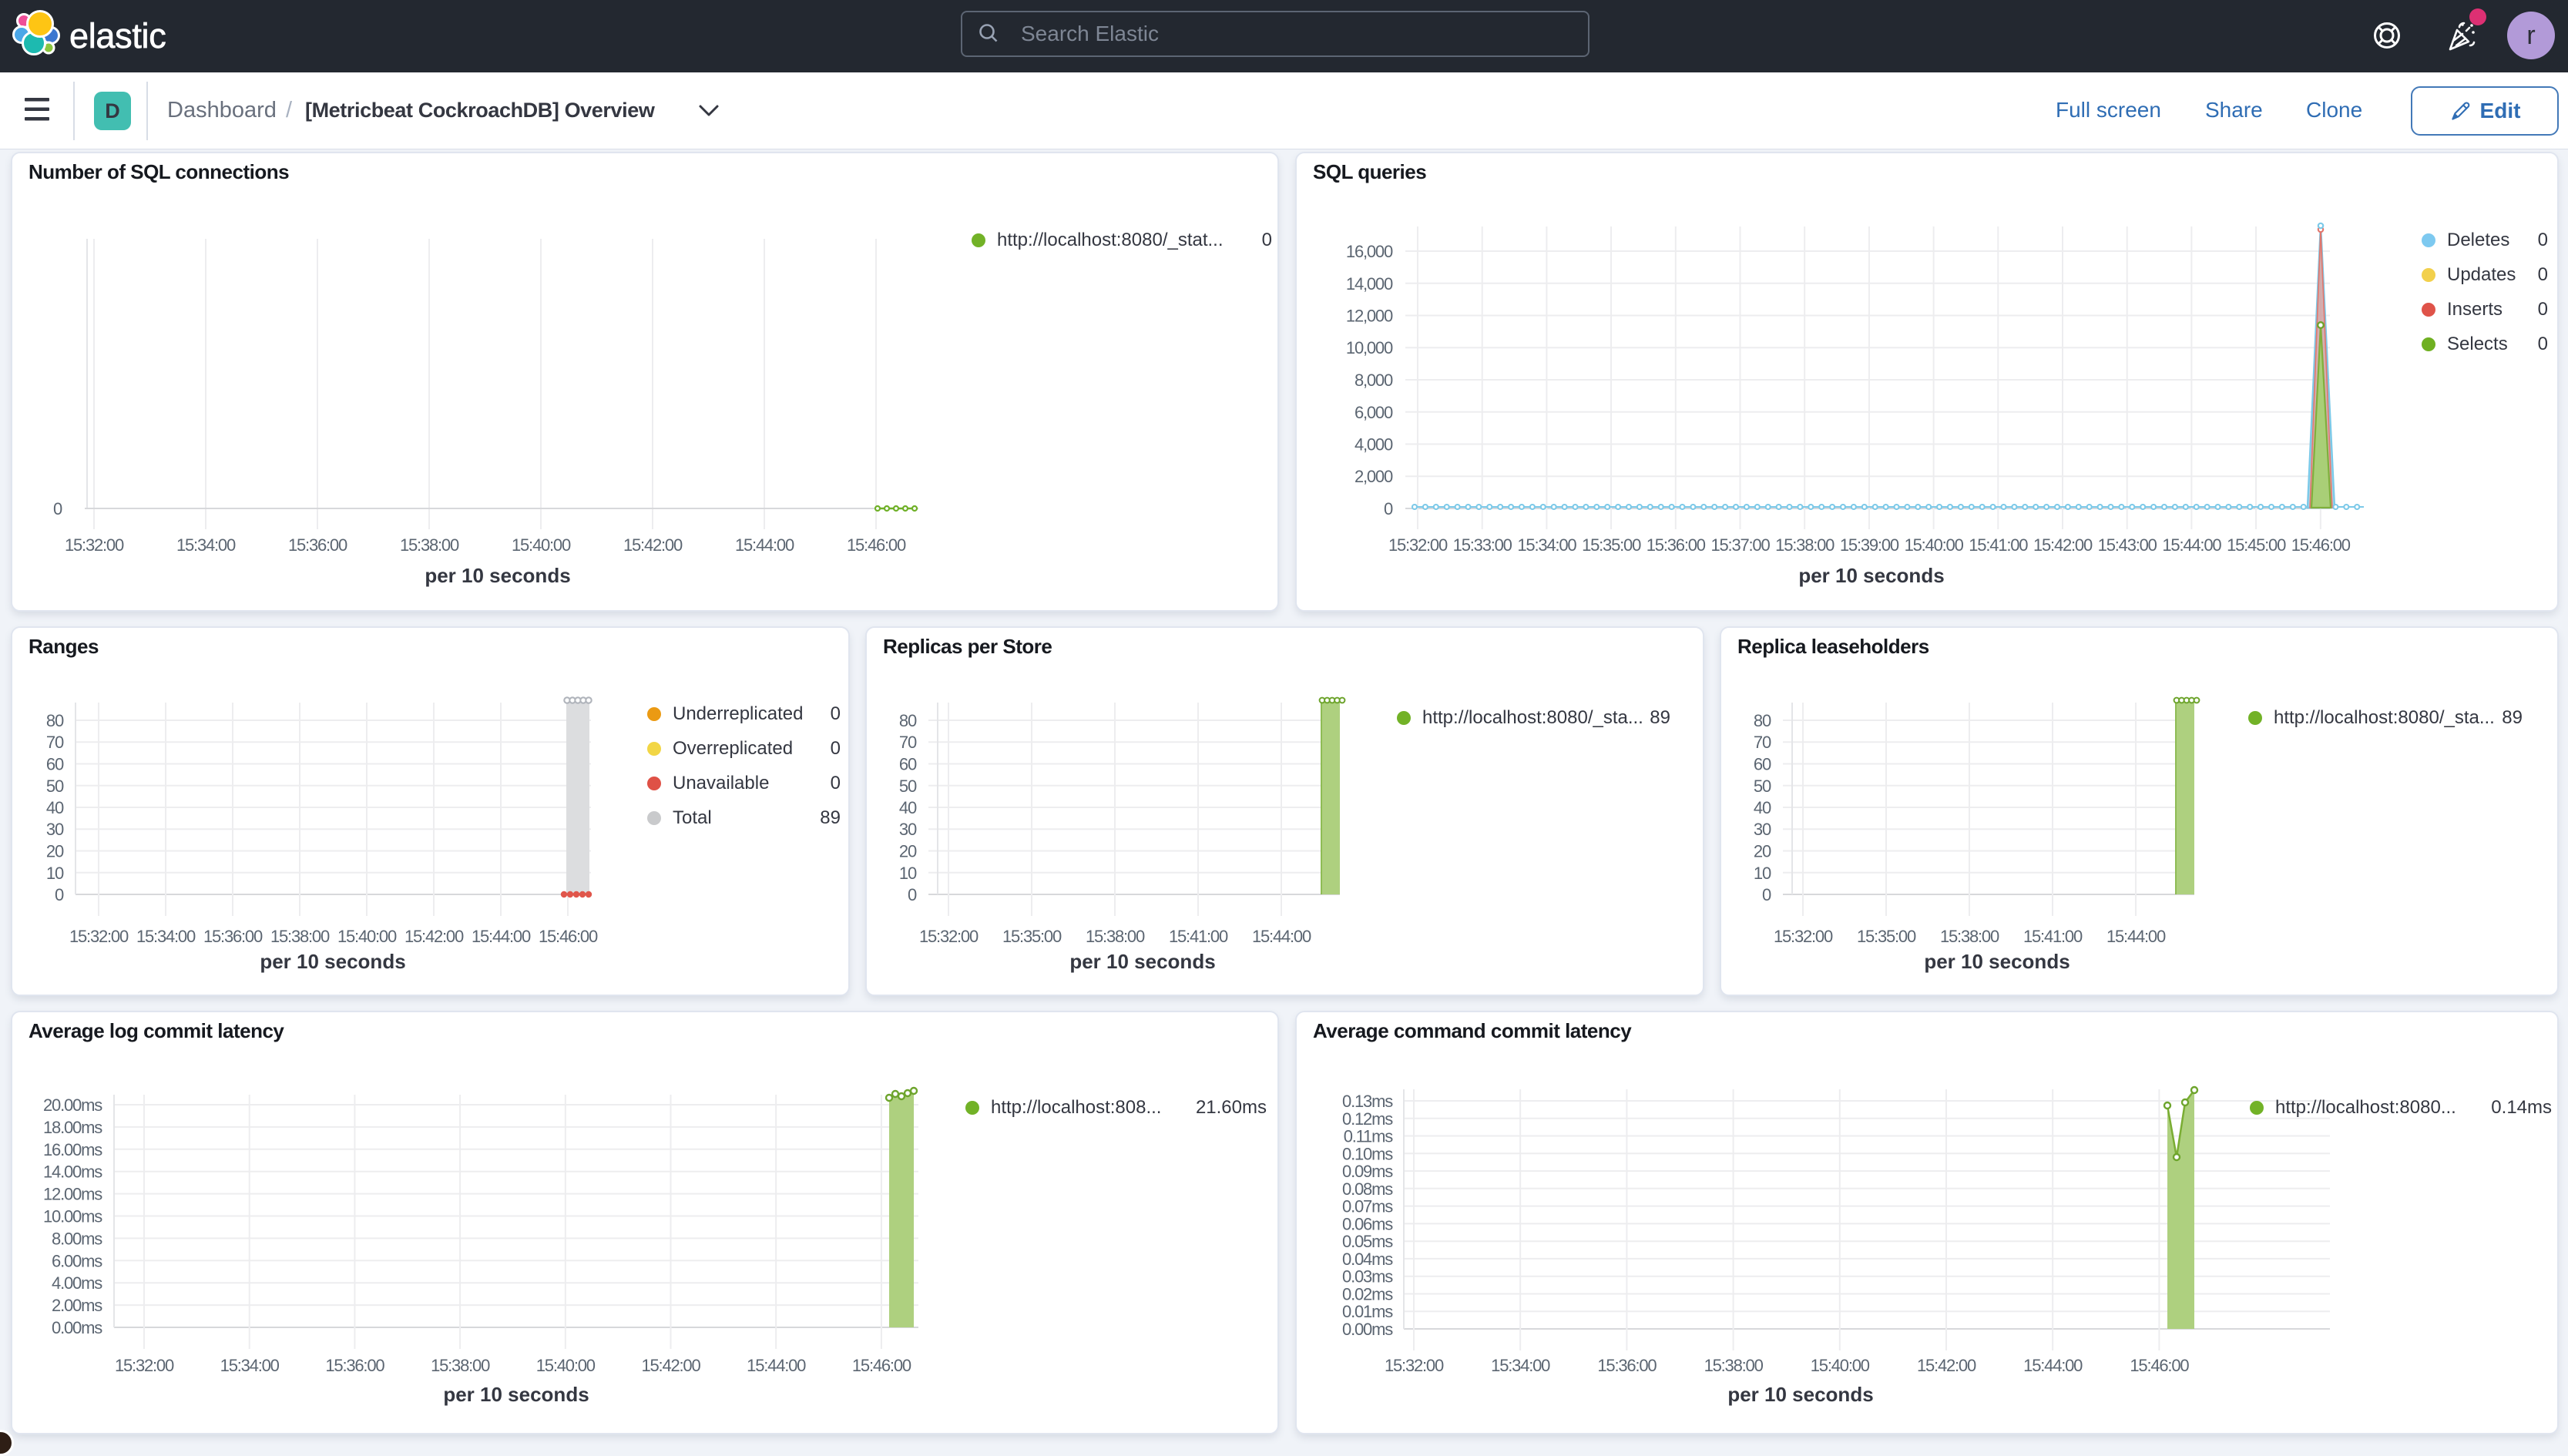 The height and width of the screenshot is (1456, 2568). Describe the element at coordinates (1369, 252) in the screenshot. I see `svg-text: 16,000` at that location.